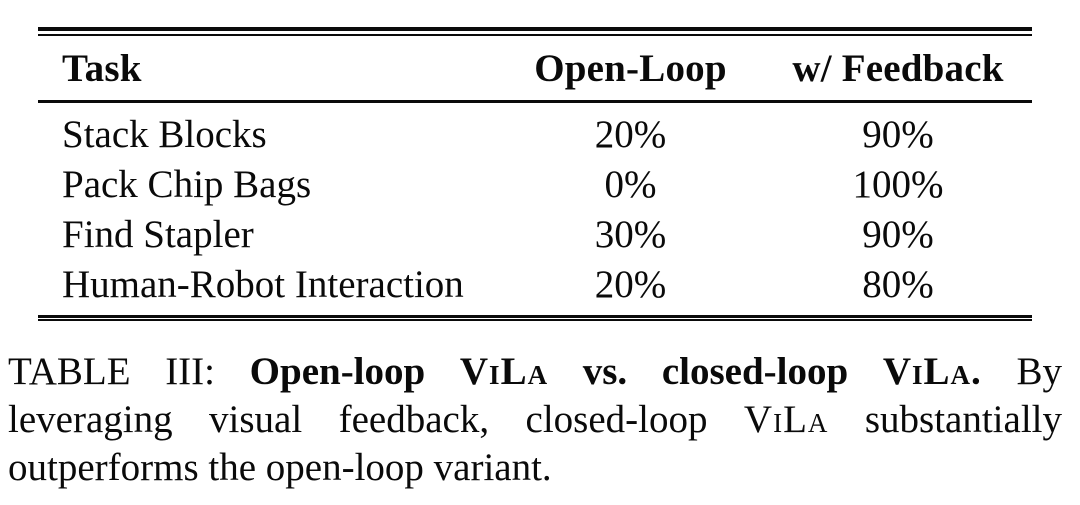 The width and height of the screenshot is (1080, 505). What do you see at coordinates (158, 234) in the screenshot?
I see `task-cell: Find Stapler` at bounding box center [158, 234].